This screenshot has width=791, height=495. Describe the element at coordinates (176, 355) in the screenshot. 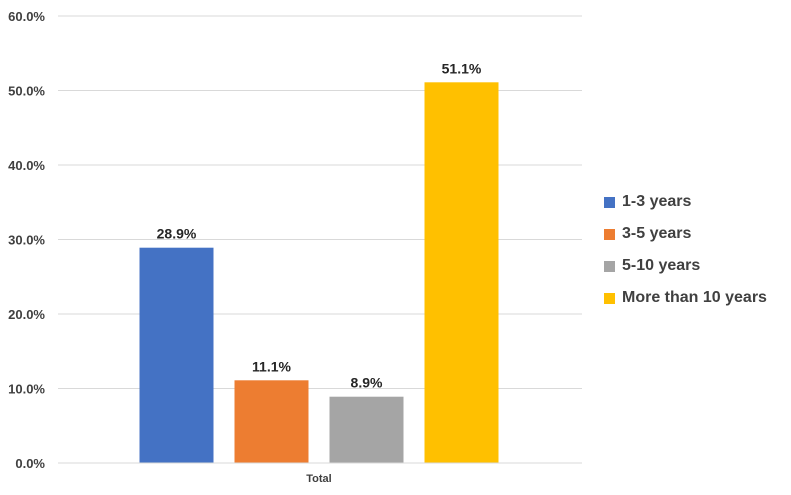

I see `bar-1-3-years` at that location.